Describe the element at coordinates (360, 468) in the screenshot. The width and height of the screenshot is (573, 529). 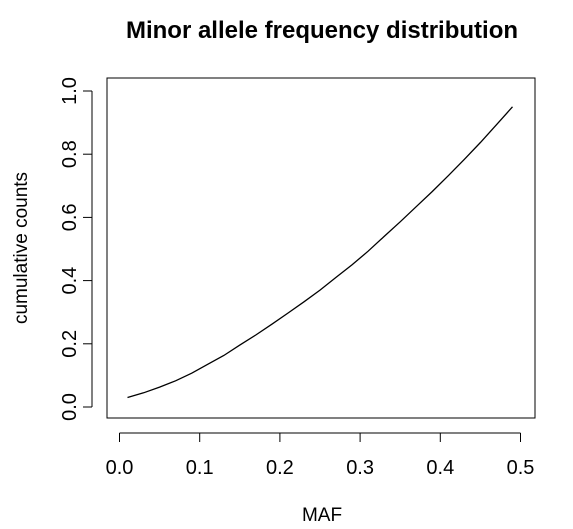
I see `x-tick-label: 0.3` at that location.